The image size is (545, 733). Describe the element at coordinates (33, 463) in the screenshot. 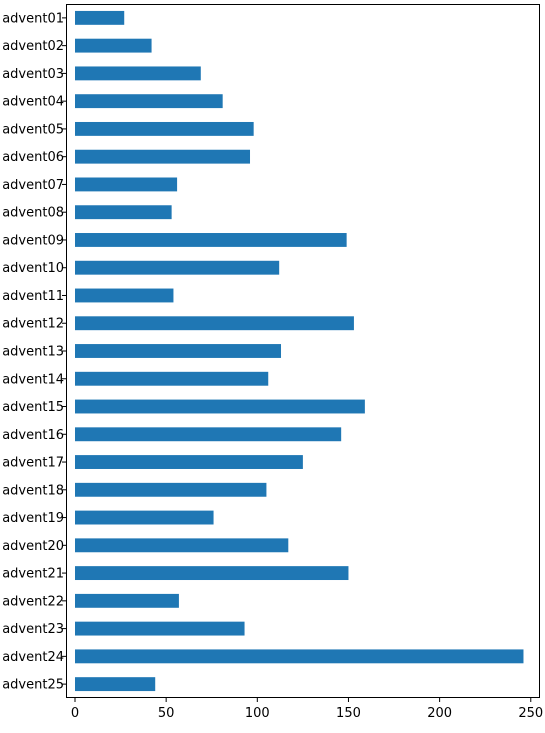

I see `y-tick-label: advent17` at that location.